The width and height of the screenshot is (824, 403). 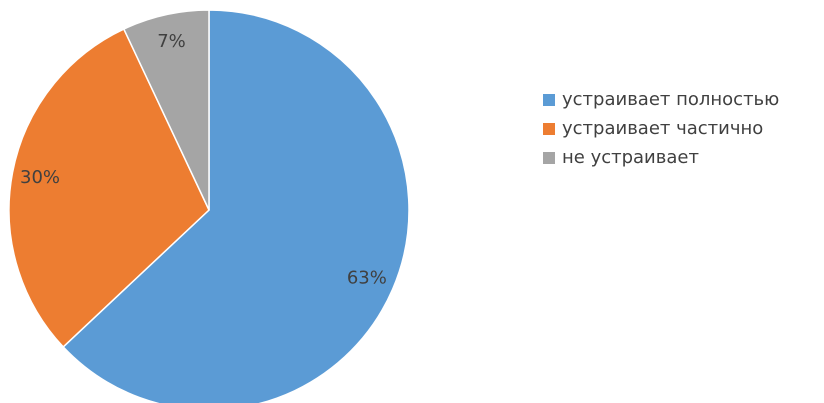 I want to click on pie-slice, so click(x=166, y=110).